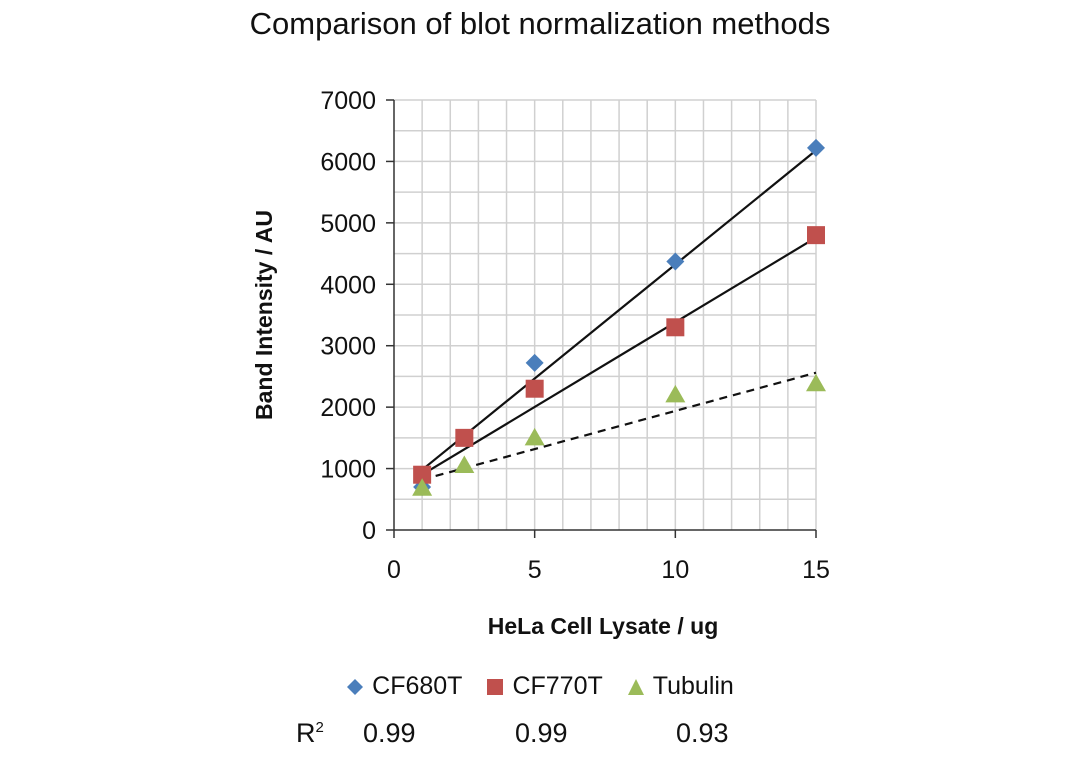 The image size is (1080, 759). I want to click on x-axis-label: HeLa Cell Lysate / ug, so click(603, 626).